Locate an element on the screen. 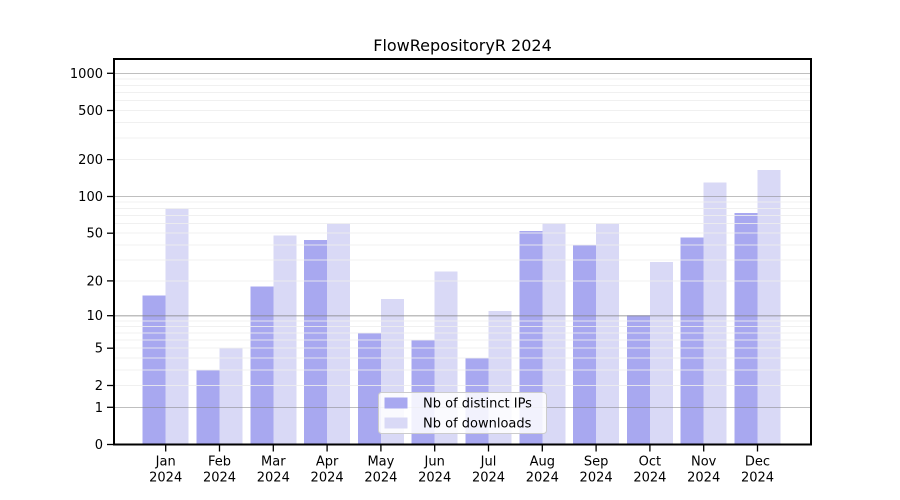 The height and width of the screenshot is (500, 900). bar-apr-ips is located at coordinates (316, 342).